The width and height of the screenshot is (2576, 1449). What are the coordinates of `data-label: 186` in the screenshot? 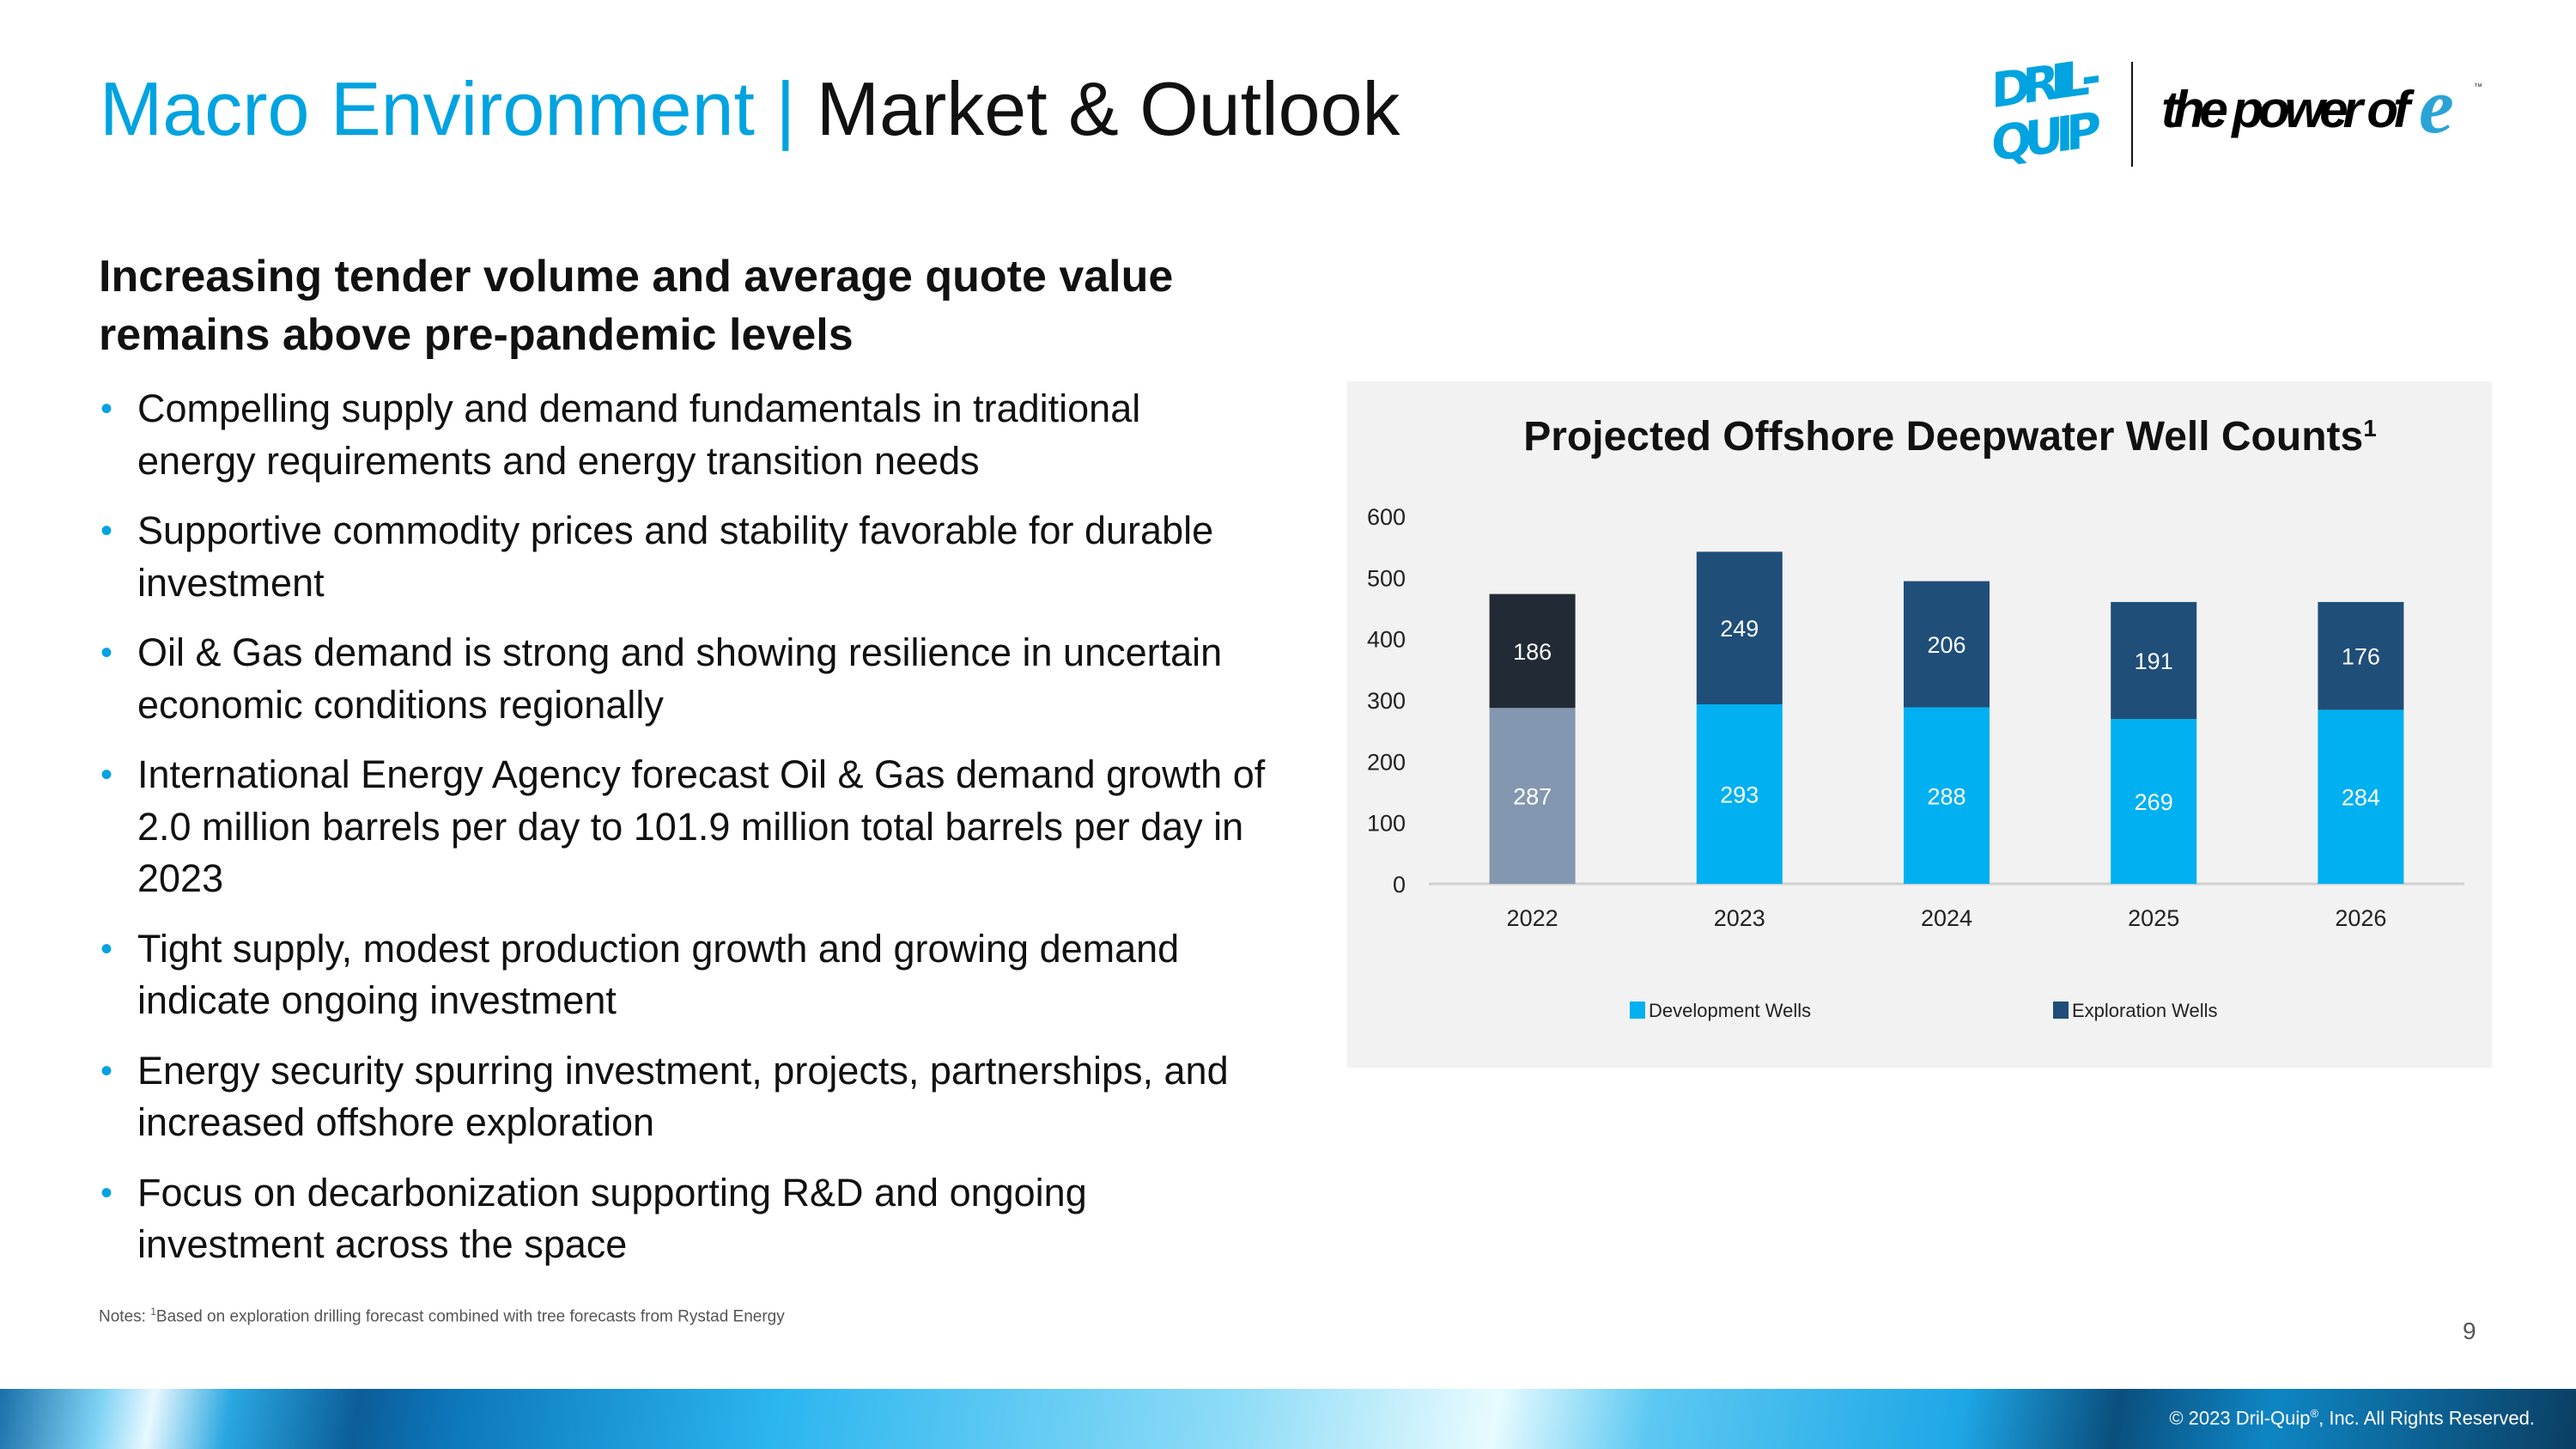 It's located at (1532, 652).